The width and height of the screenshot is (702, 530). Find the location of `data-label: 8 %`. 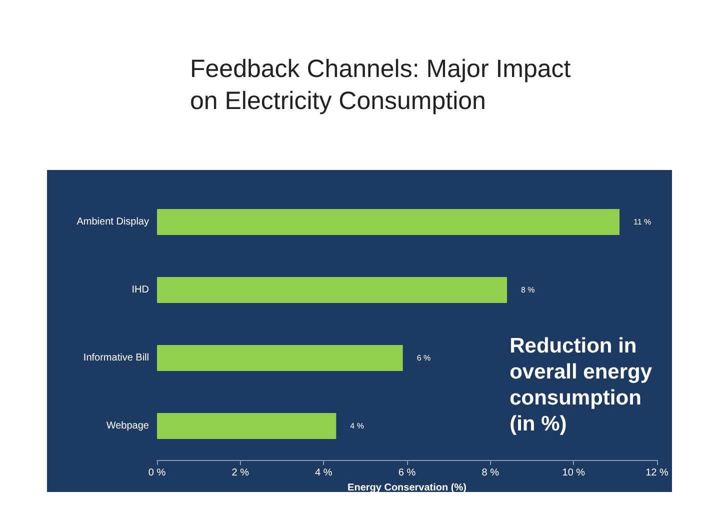

data-label: 8 % is located at coordinates (528, 290).